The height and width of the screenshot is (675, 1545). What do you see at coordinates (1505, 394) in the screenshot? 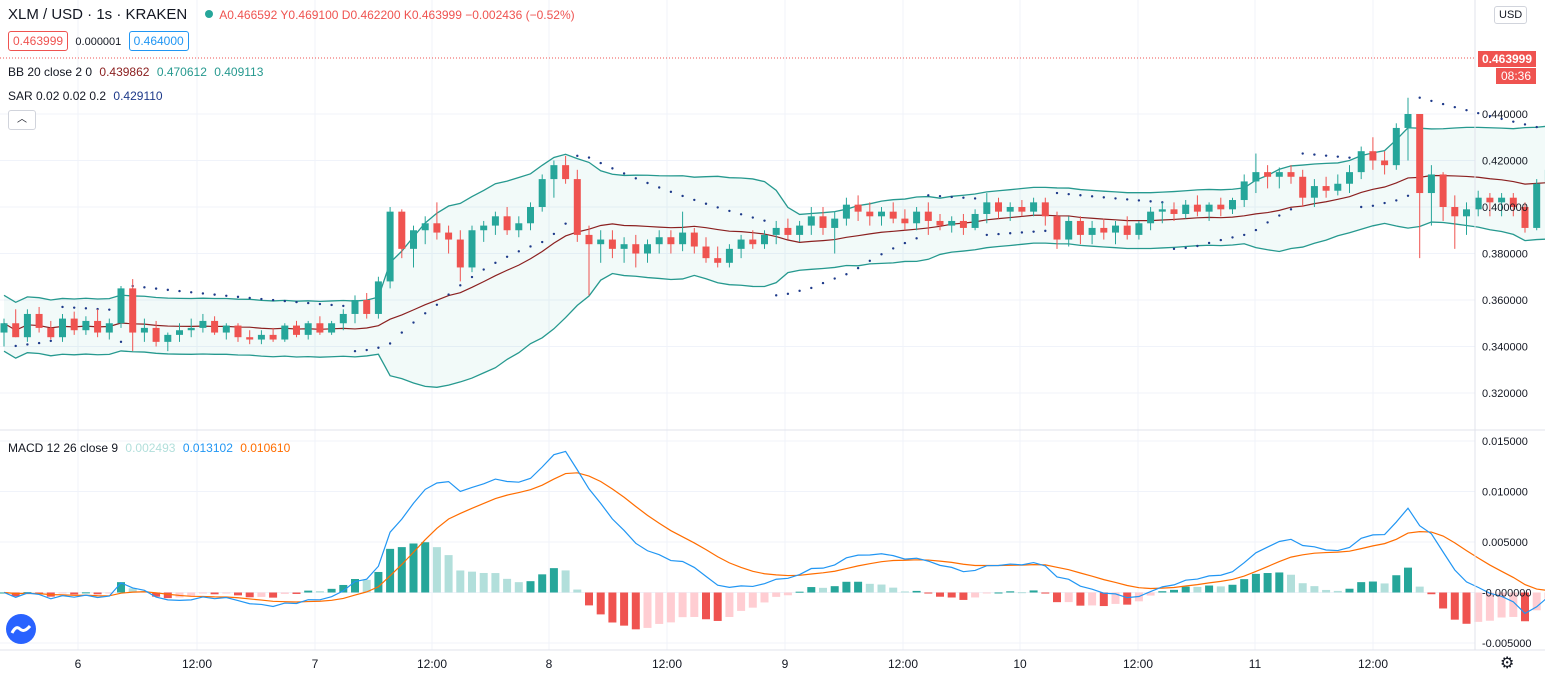
I see `price-tick-label: 0.320000` at bounding box center [1505, 394].